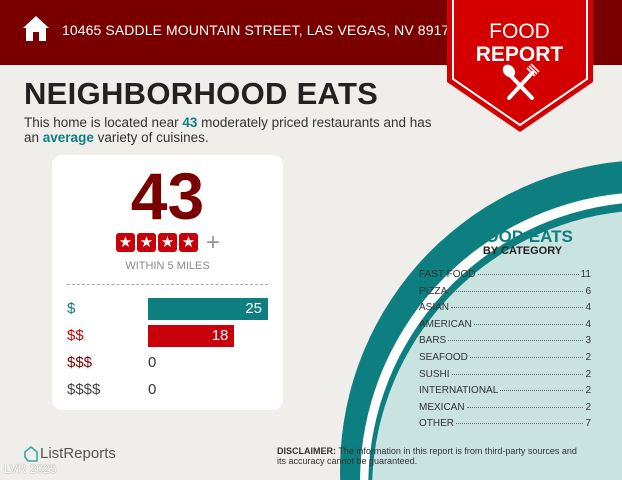 This screenshot has width=622, height=480. What do you see at coordinates (505, 377) in the screenshot?
I see `category-item: SUSHI 2` at bounding box center [505, 377].